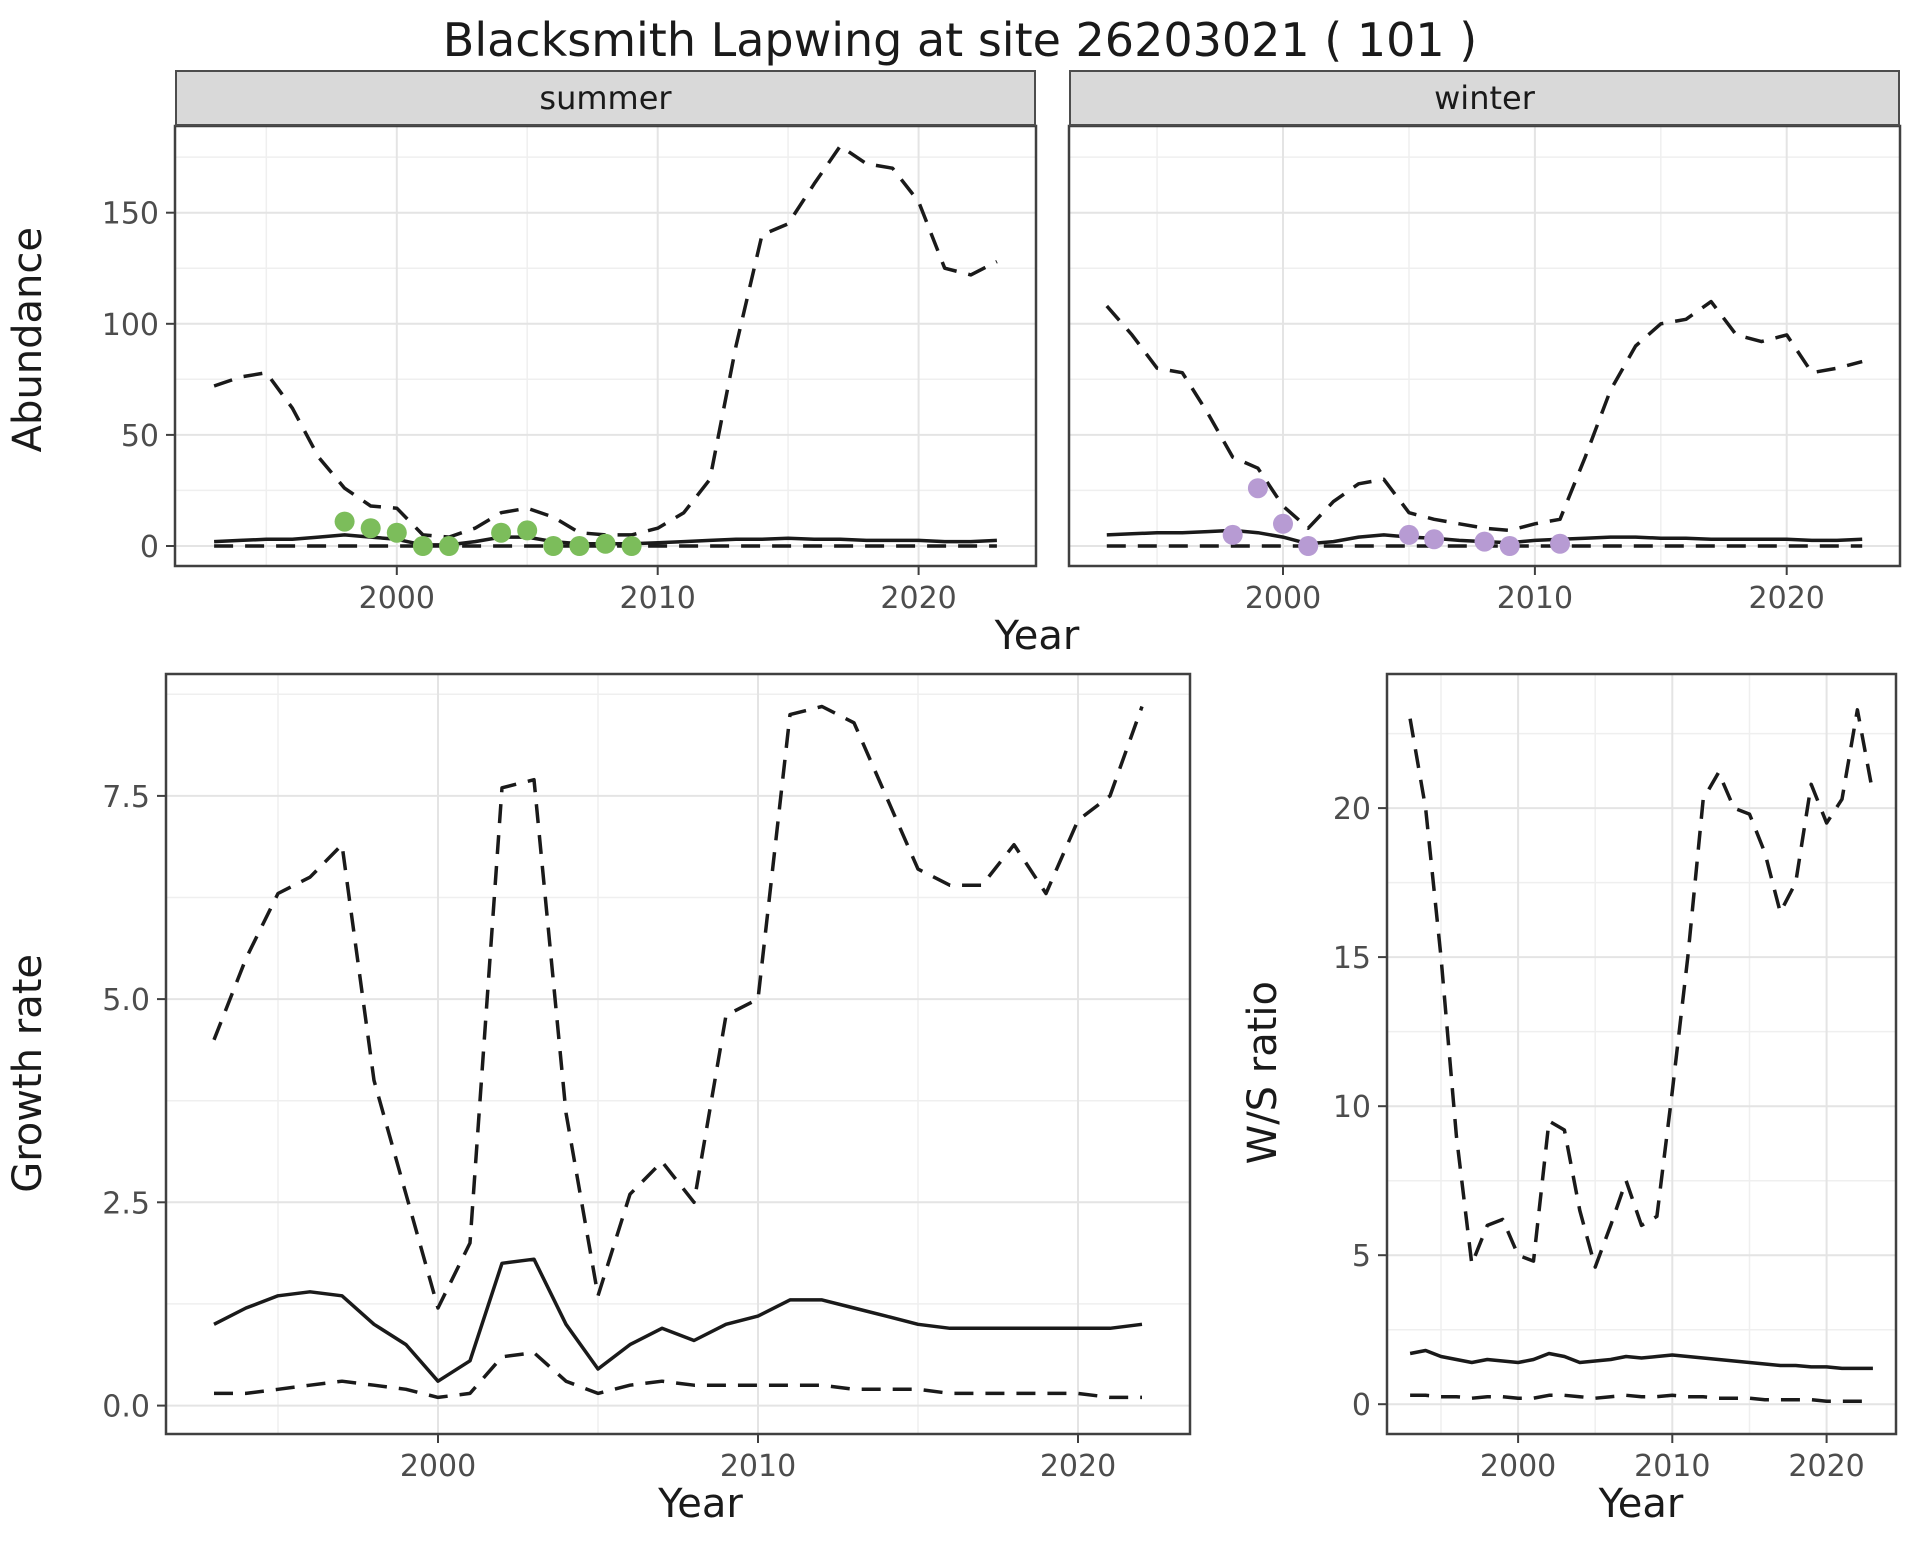  I want to click on facet-strip-winter: winter, so click(1484, 98).